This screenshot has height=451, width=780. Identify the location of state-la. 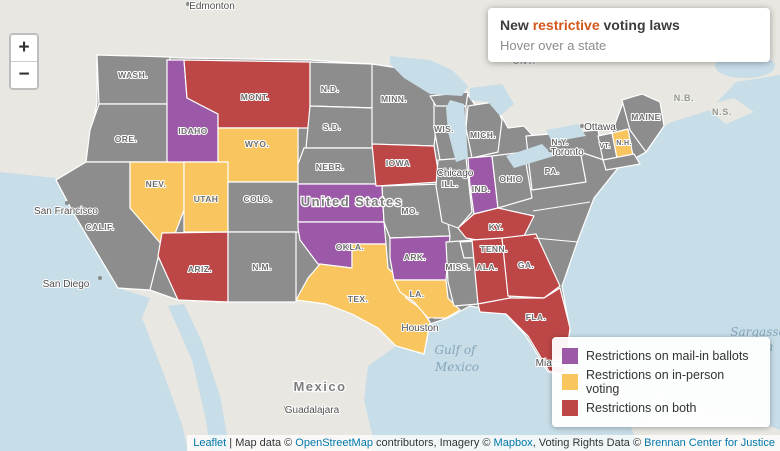
(427, 299).